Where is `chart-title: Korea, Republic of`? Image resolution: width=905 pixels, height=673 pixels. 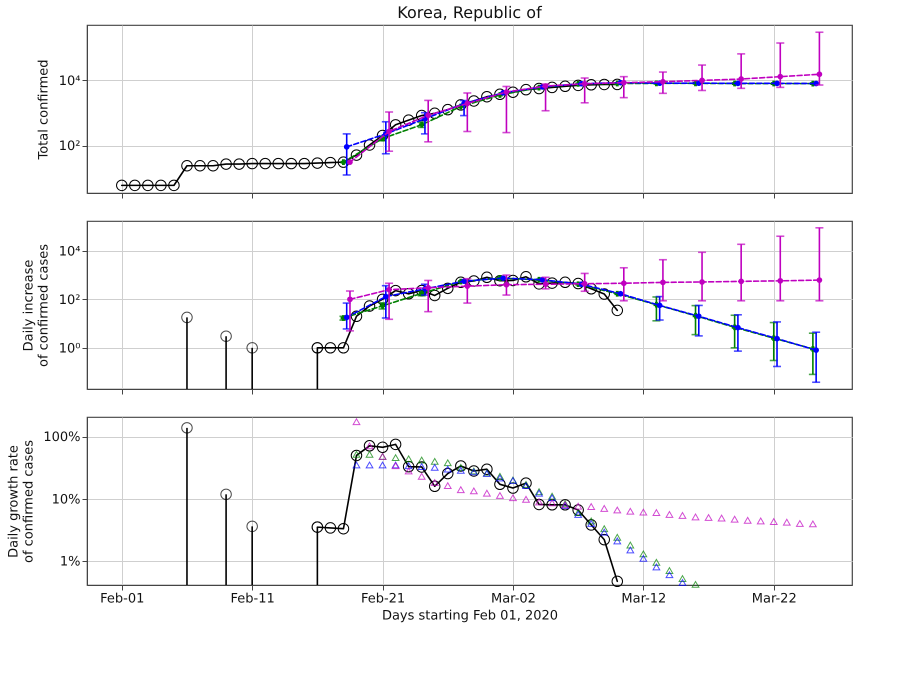
chart-title: Korea, Republic of is located at coordinates (469, 12).